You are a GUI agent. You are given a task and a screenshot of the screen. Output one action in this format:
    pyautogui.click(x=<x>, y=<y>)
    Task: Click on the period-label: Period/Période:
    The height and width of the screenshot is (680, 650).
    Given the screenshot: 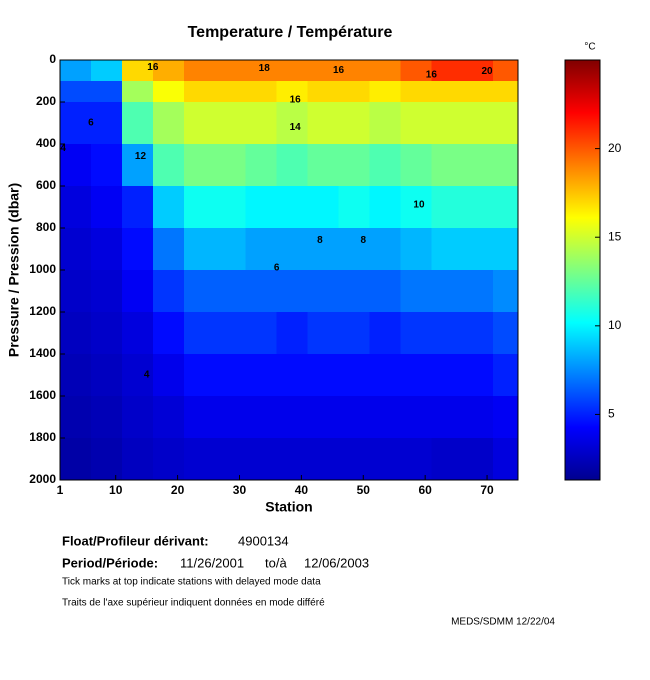 What is the action you would take?
    pyautogui.click(x=110, y=562)
    